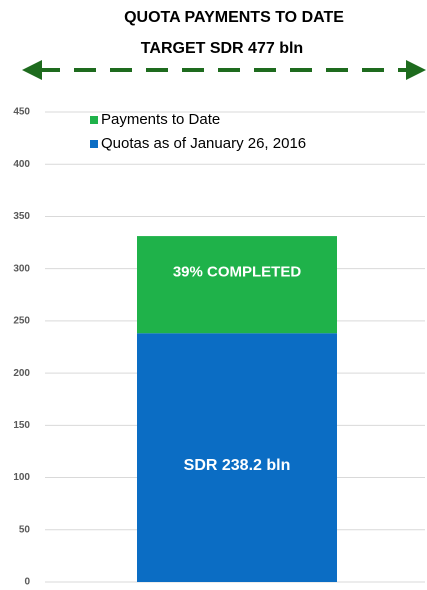  Describe the element at coordinates (224, 70) in the screenshot. I see `target-arrow` at that location.